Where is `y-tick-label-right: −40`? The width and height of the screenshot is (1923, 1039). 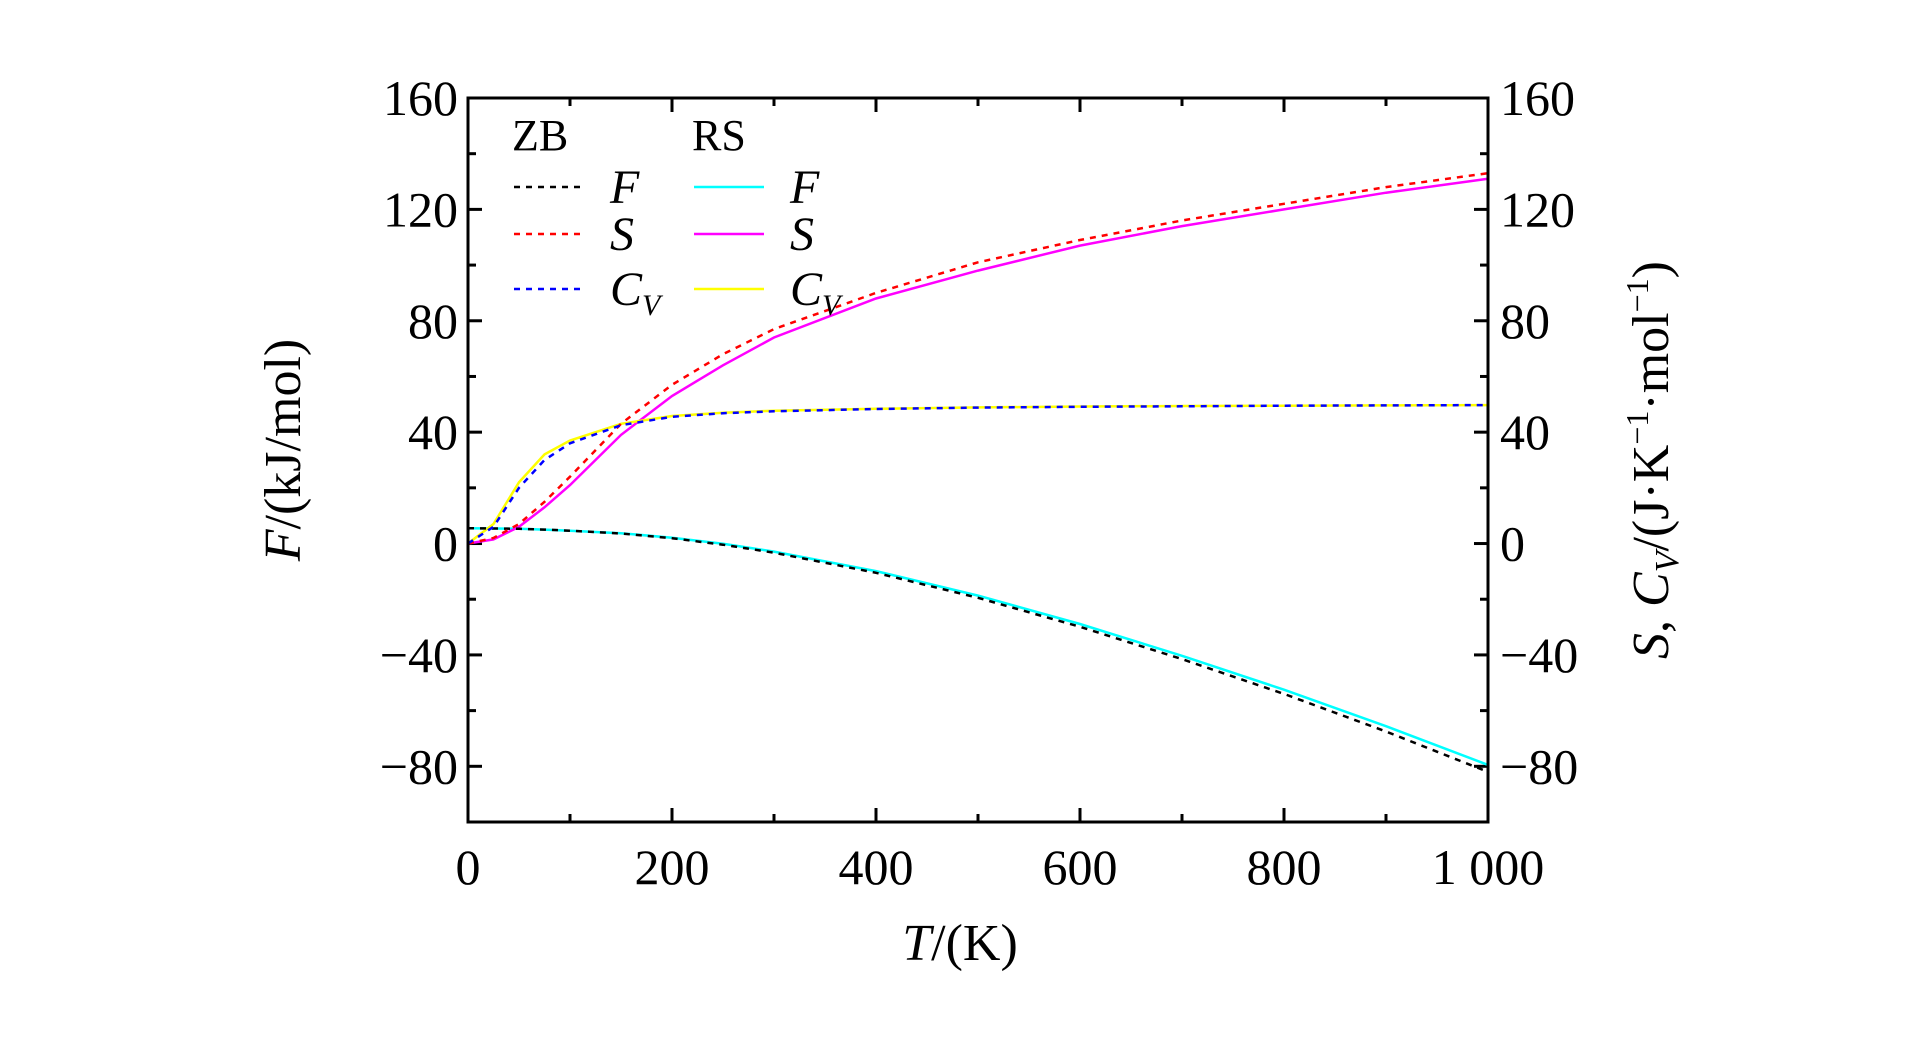 y-tick-label-right: −40 is located at coordinates (1539, 655).